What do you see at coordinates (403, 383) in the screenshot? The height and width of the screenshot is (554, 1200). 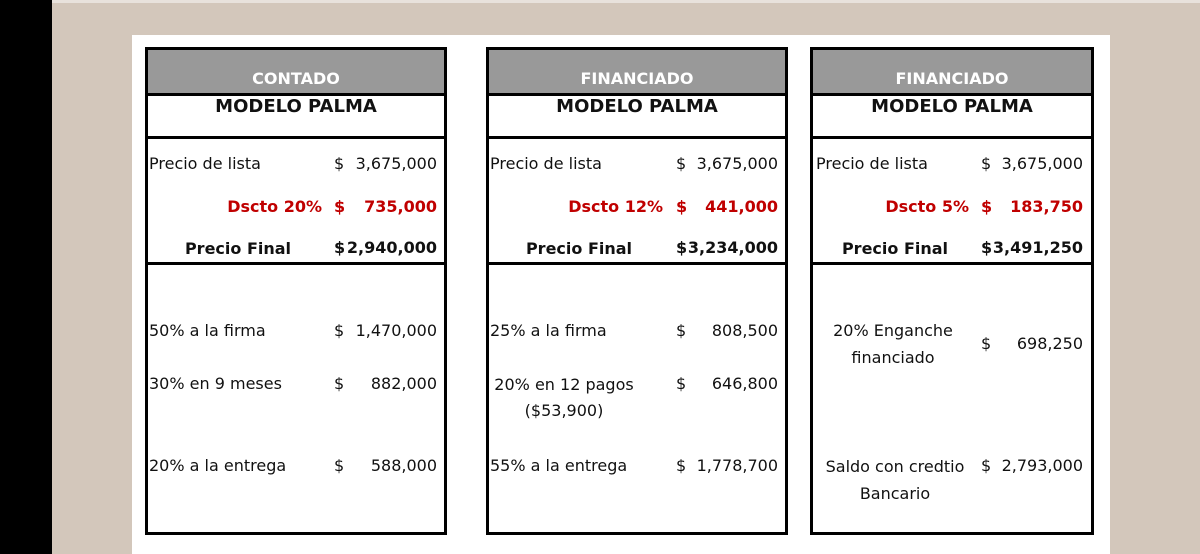 I see `payment-value: 882,000` at bounding box center [403, 383].